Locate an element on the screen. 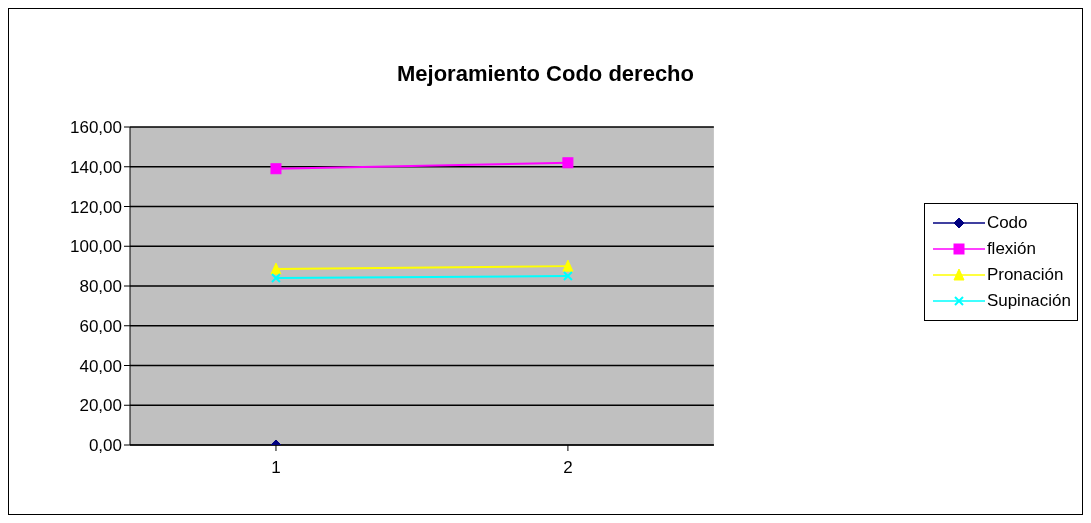 This screenshot has height=523, width=1091. legend-label: Supinación is located at coordinates (1028, 300).